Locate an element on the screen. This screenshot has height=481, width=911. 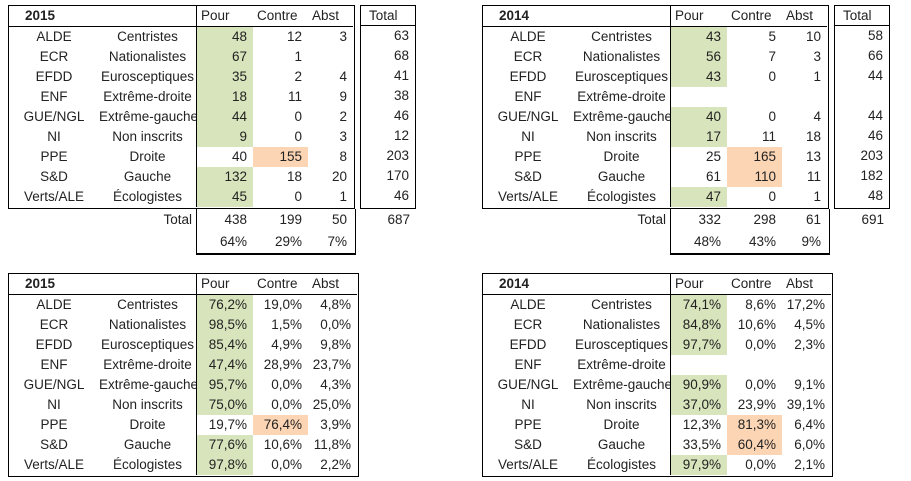
cell-contre is located at coordinates (754, 97).